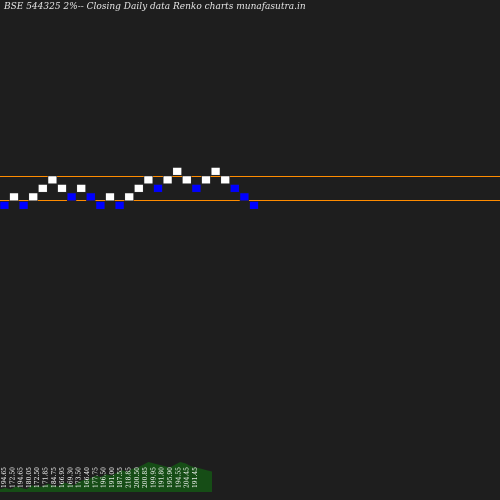  What do you see at coordinates (195, 477) in the screenshot?
I see `price-label: 191.45` at bounding box center [195, 477].